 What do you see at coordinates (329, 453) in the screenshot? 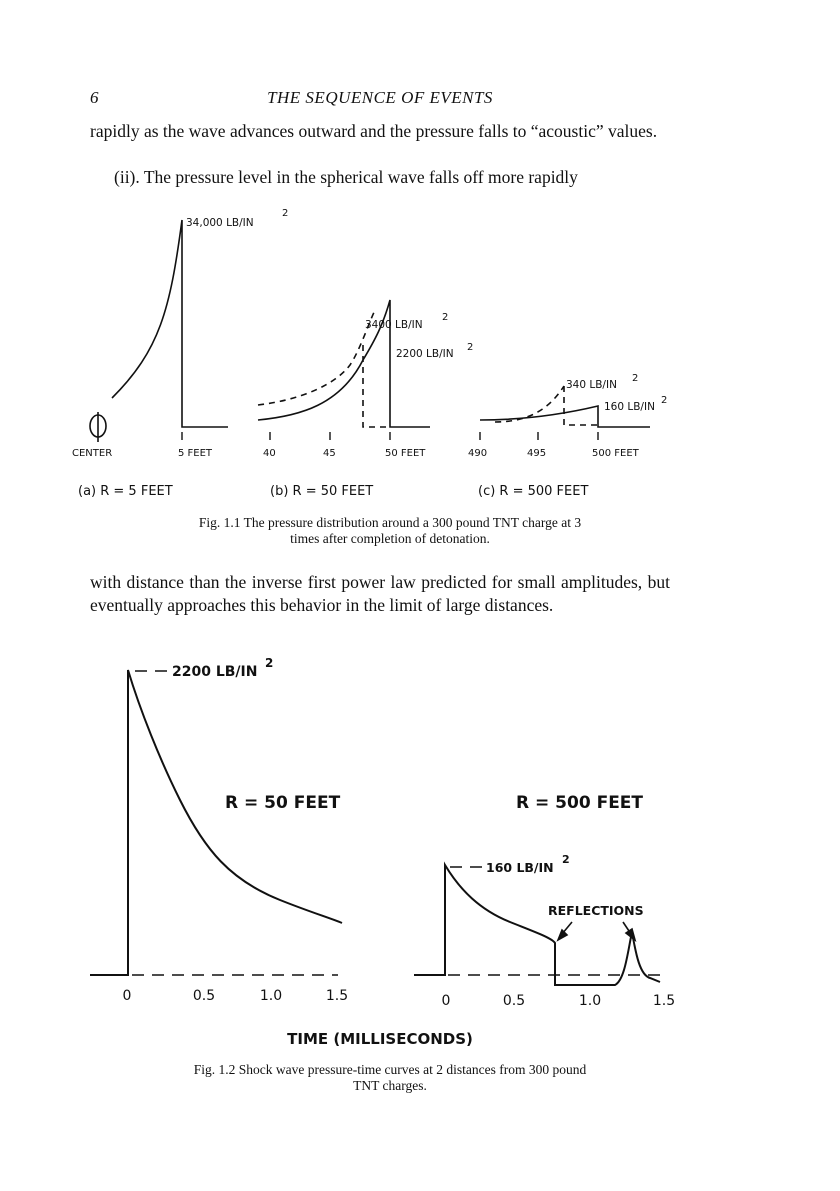
I see `tick-45: 45` at bounding box center [329, 453].